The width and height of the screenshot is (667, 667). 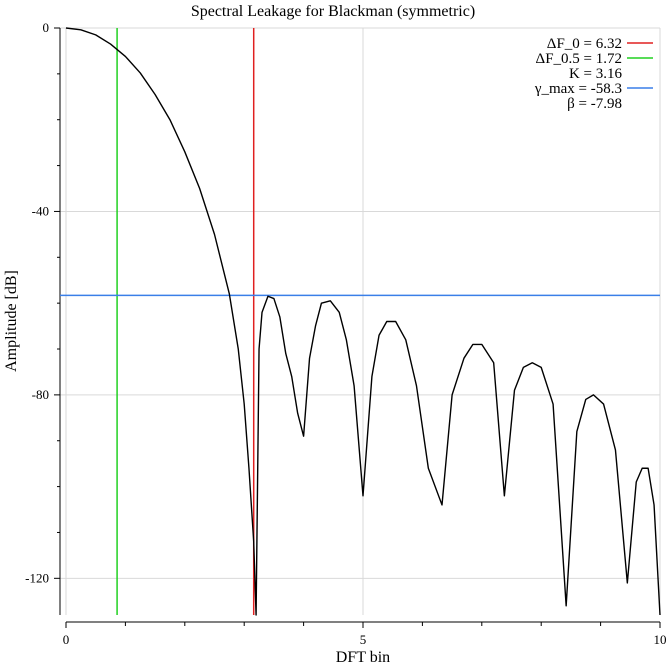 I want to click on x-tick-label-1: 5, so click(x=363, y=639).